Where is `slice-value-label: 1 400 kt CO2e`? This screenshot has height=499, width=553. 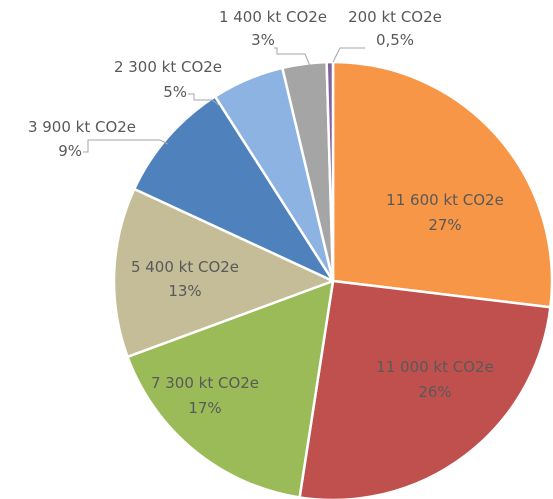
slice-value-label: 1 400 kt CO2e is located at coordinates (273, 17).